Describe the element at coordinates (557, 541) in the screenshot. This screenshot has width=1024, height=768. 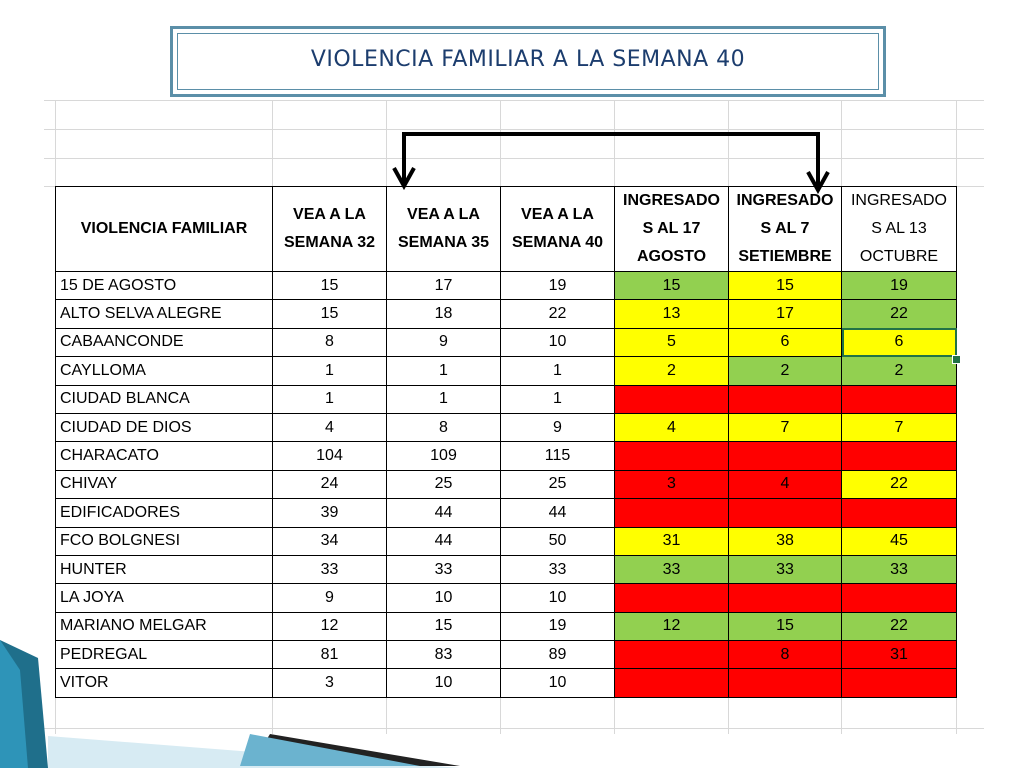
I see `cell-sem40: 50` at that location.